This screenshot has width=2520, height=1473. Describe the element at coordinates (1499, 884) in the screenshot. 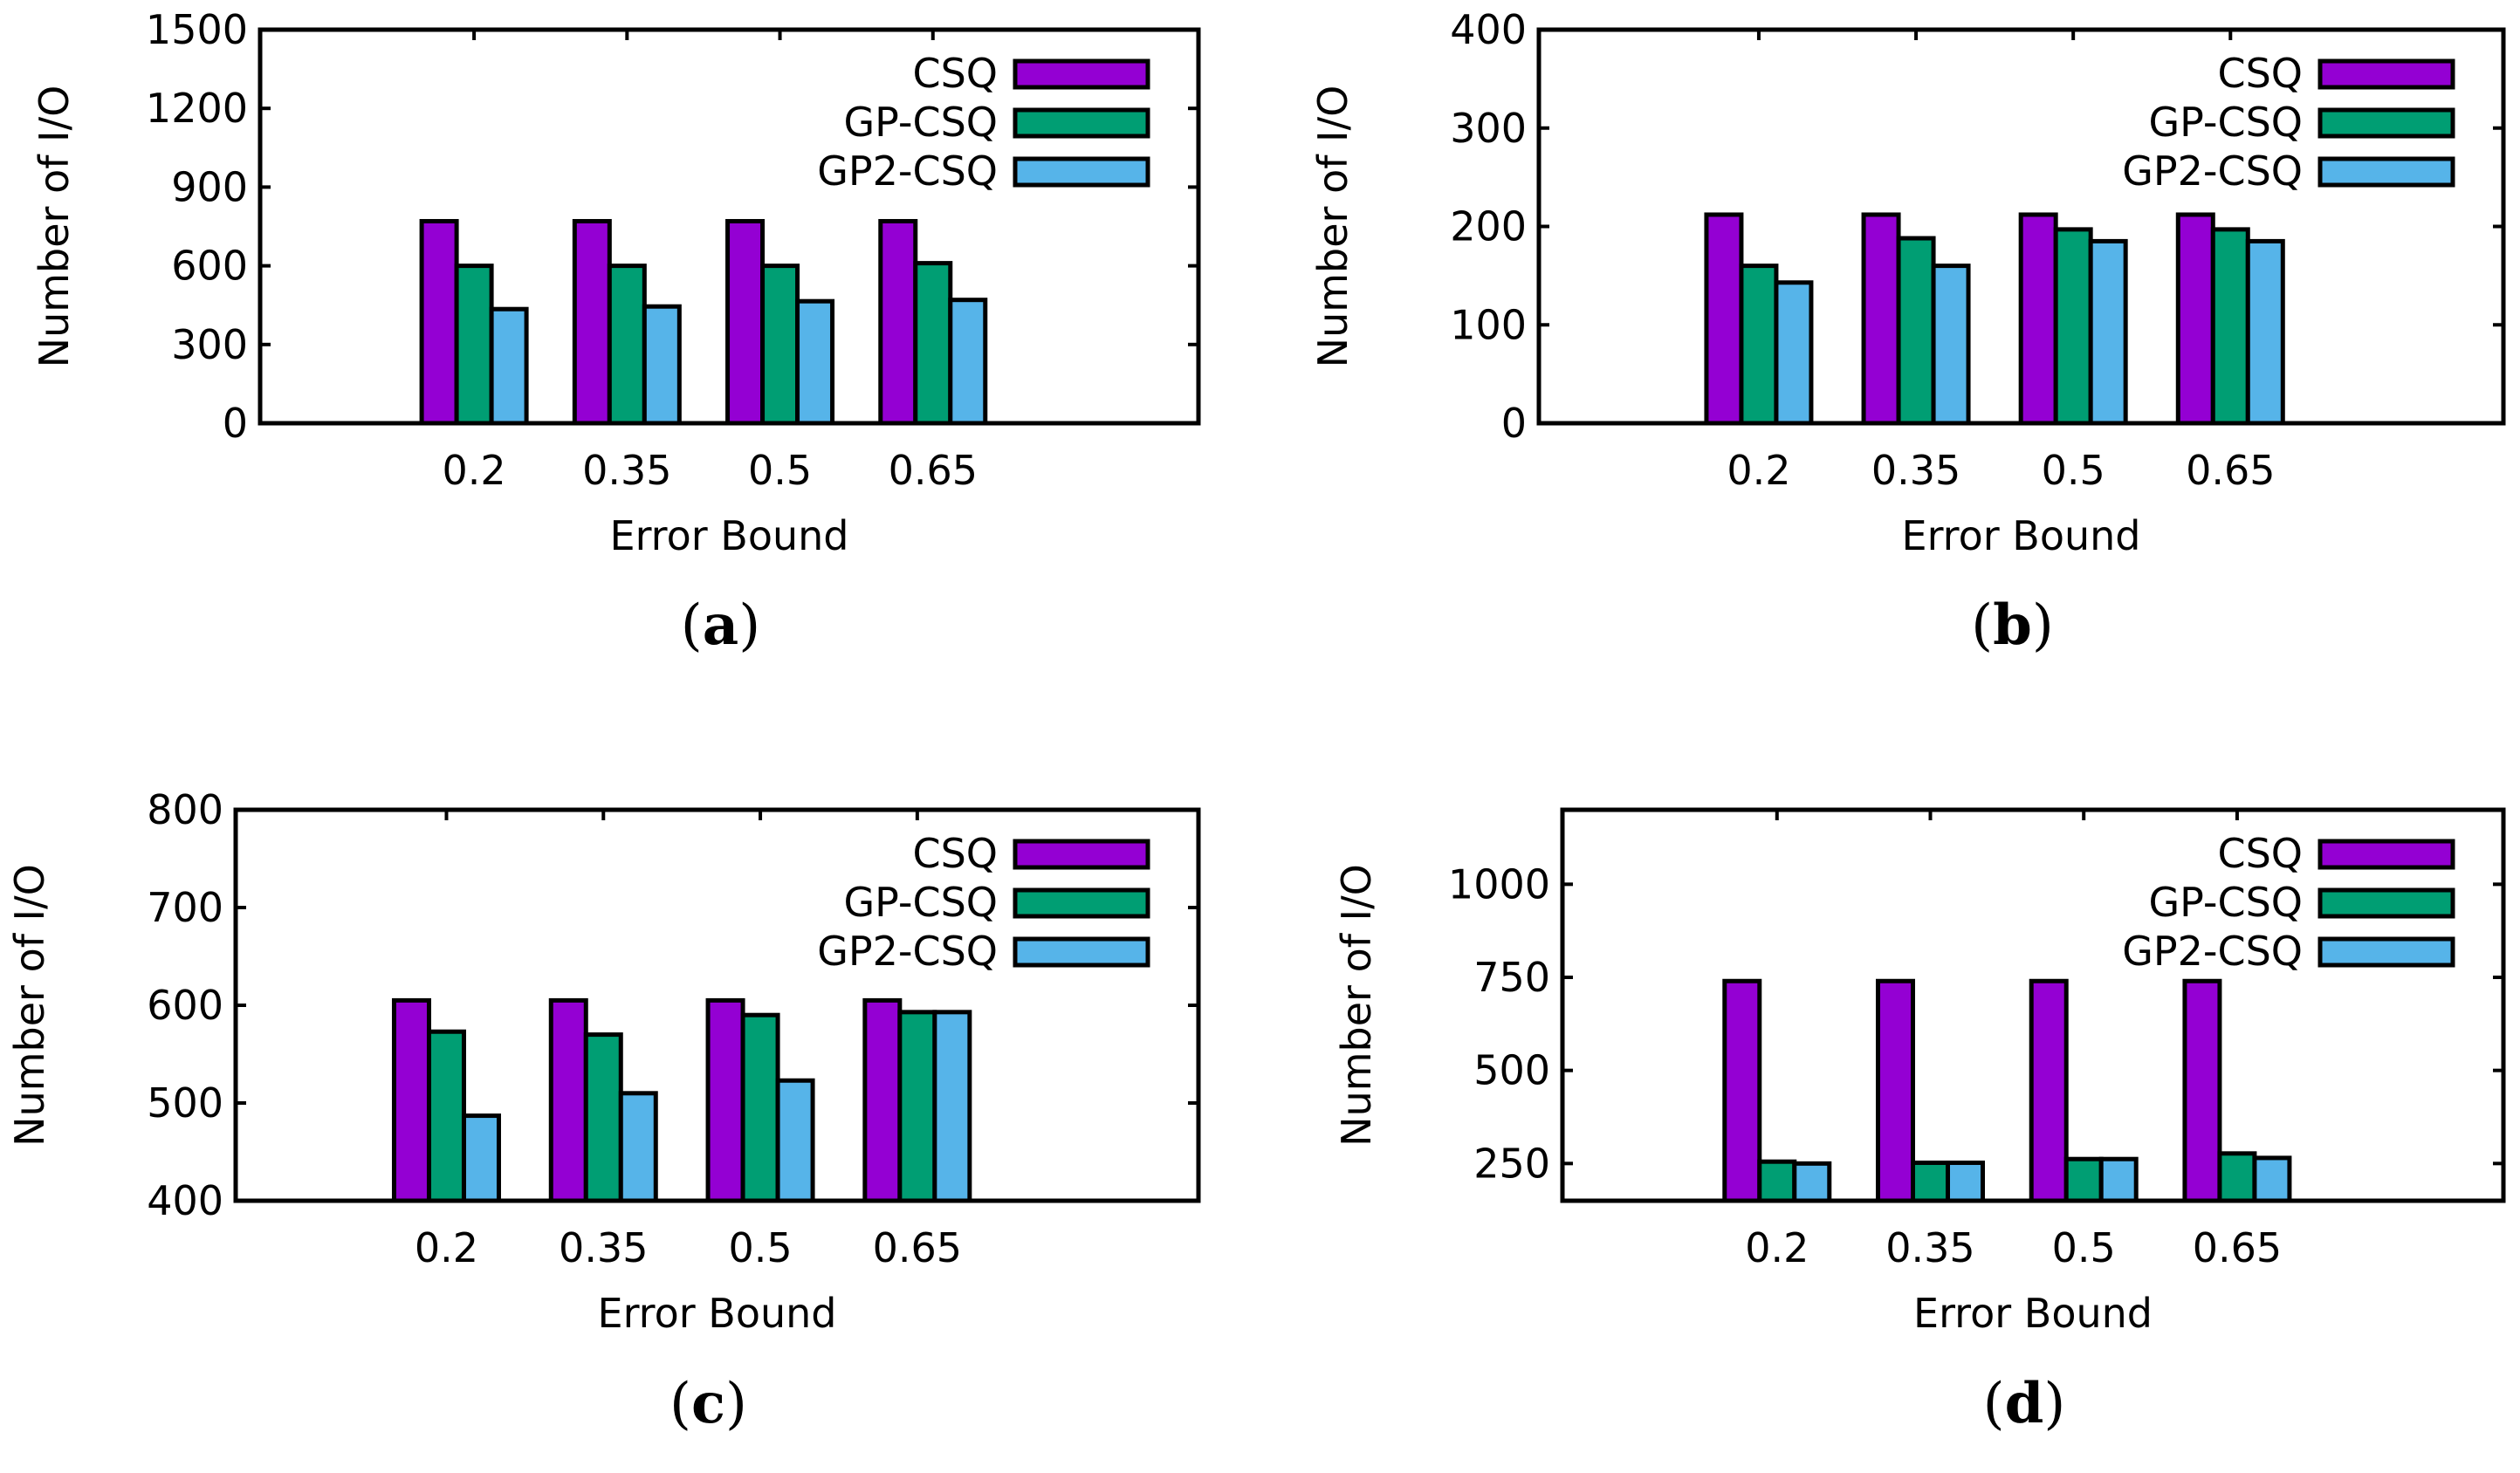

I see `y-tick-label: 1000` at that location.